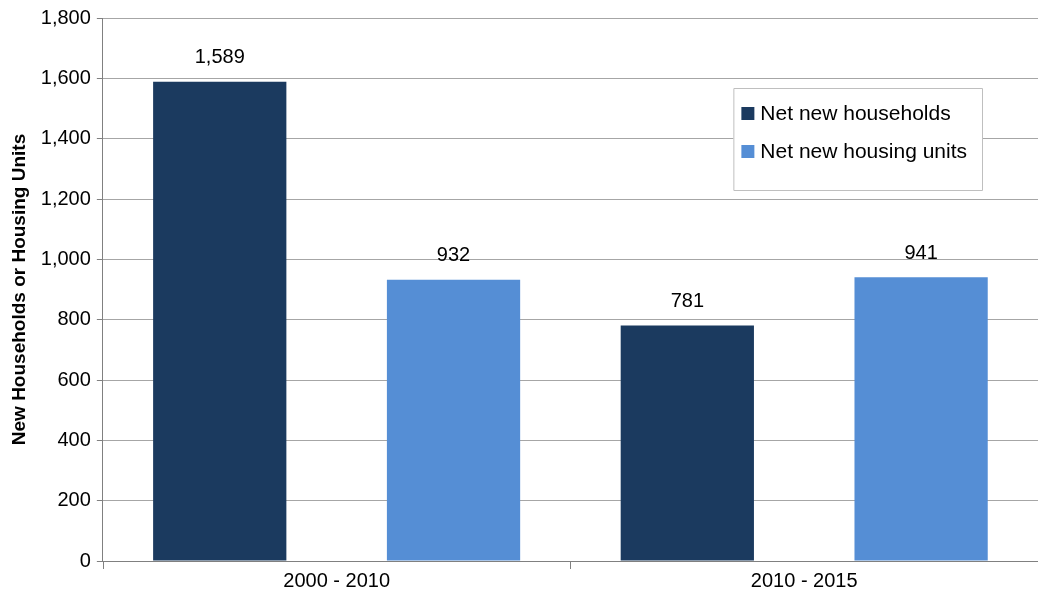 This screenshot has height=603, width=1038. What do you see at coordinates (855, 112) in the screenshot?
I see `legend-label: Net new households` at bounding box center [855, 112].